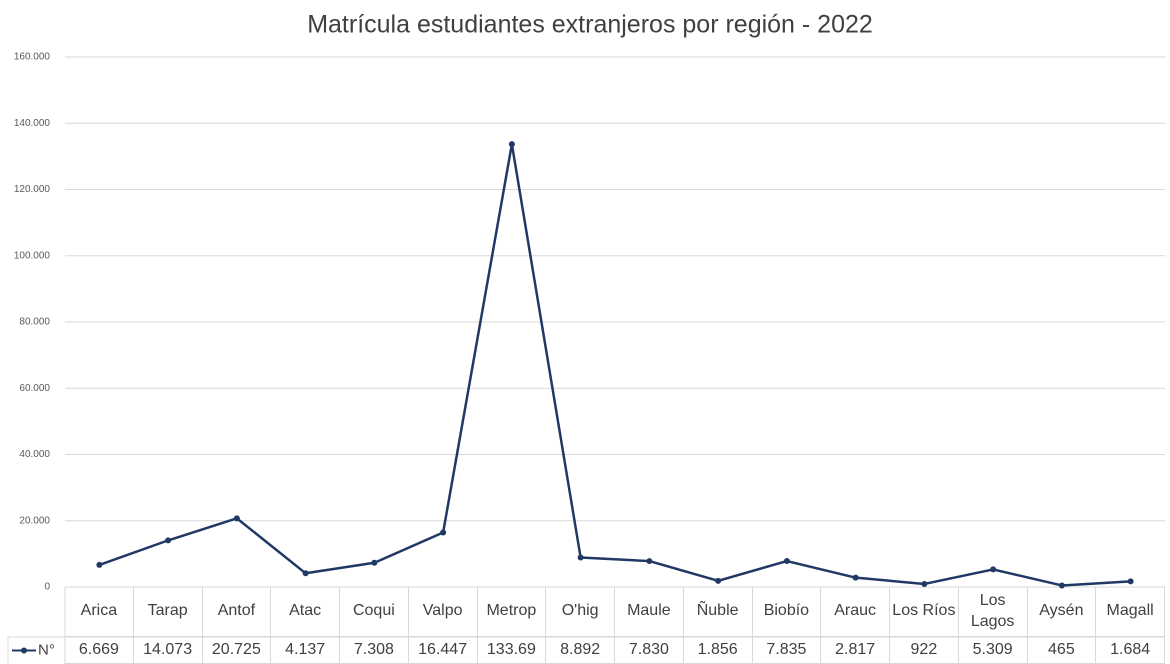  What do you see at coordinates (787, 650) in the screenshot?
I see `value-cell: 7.835` at bounding box center [787, 650].